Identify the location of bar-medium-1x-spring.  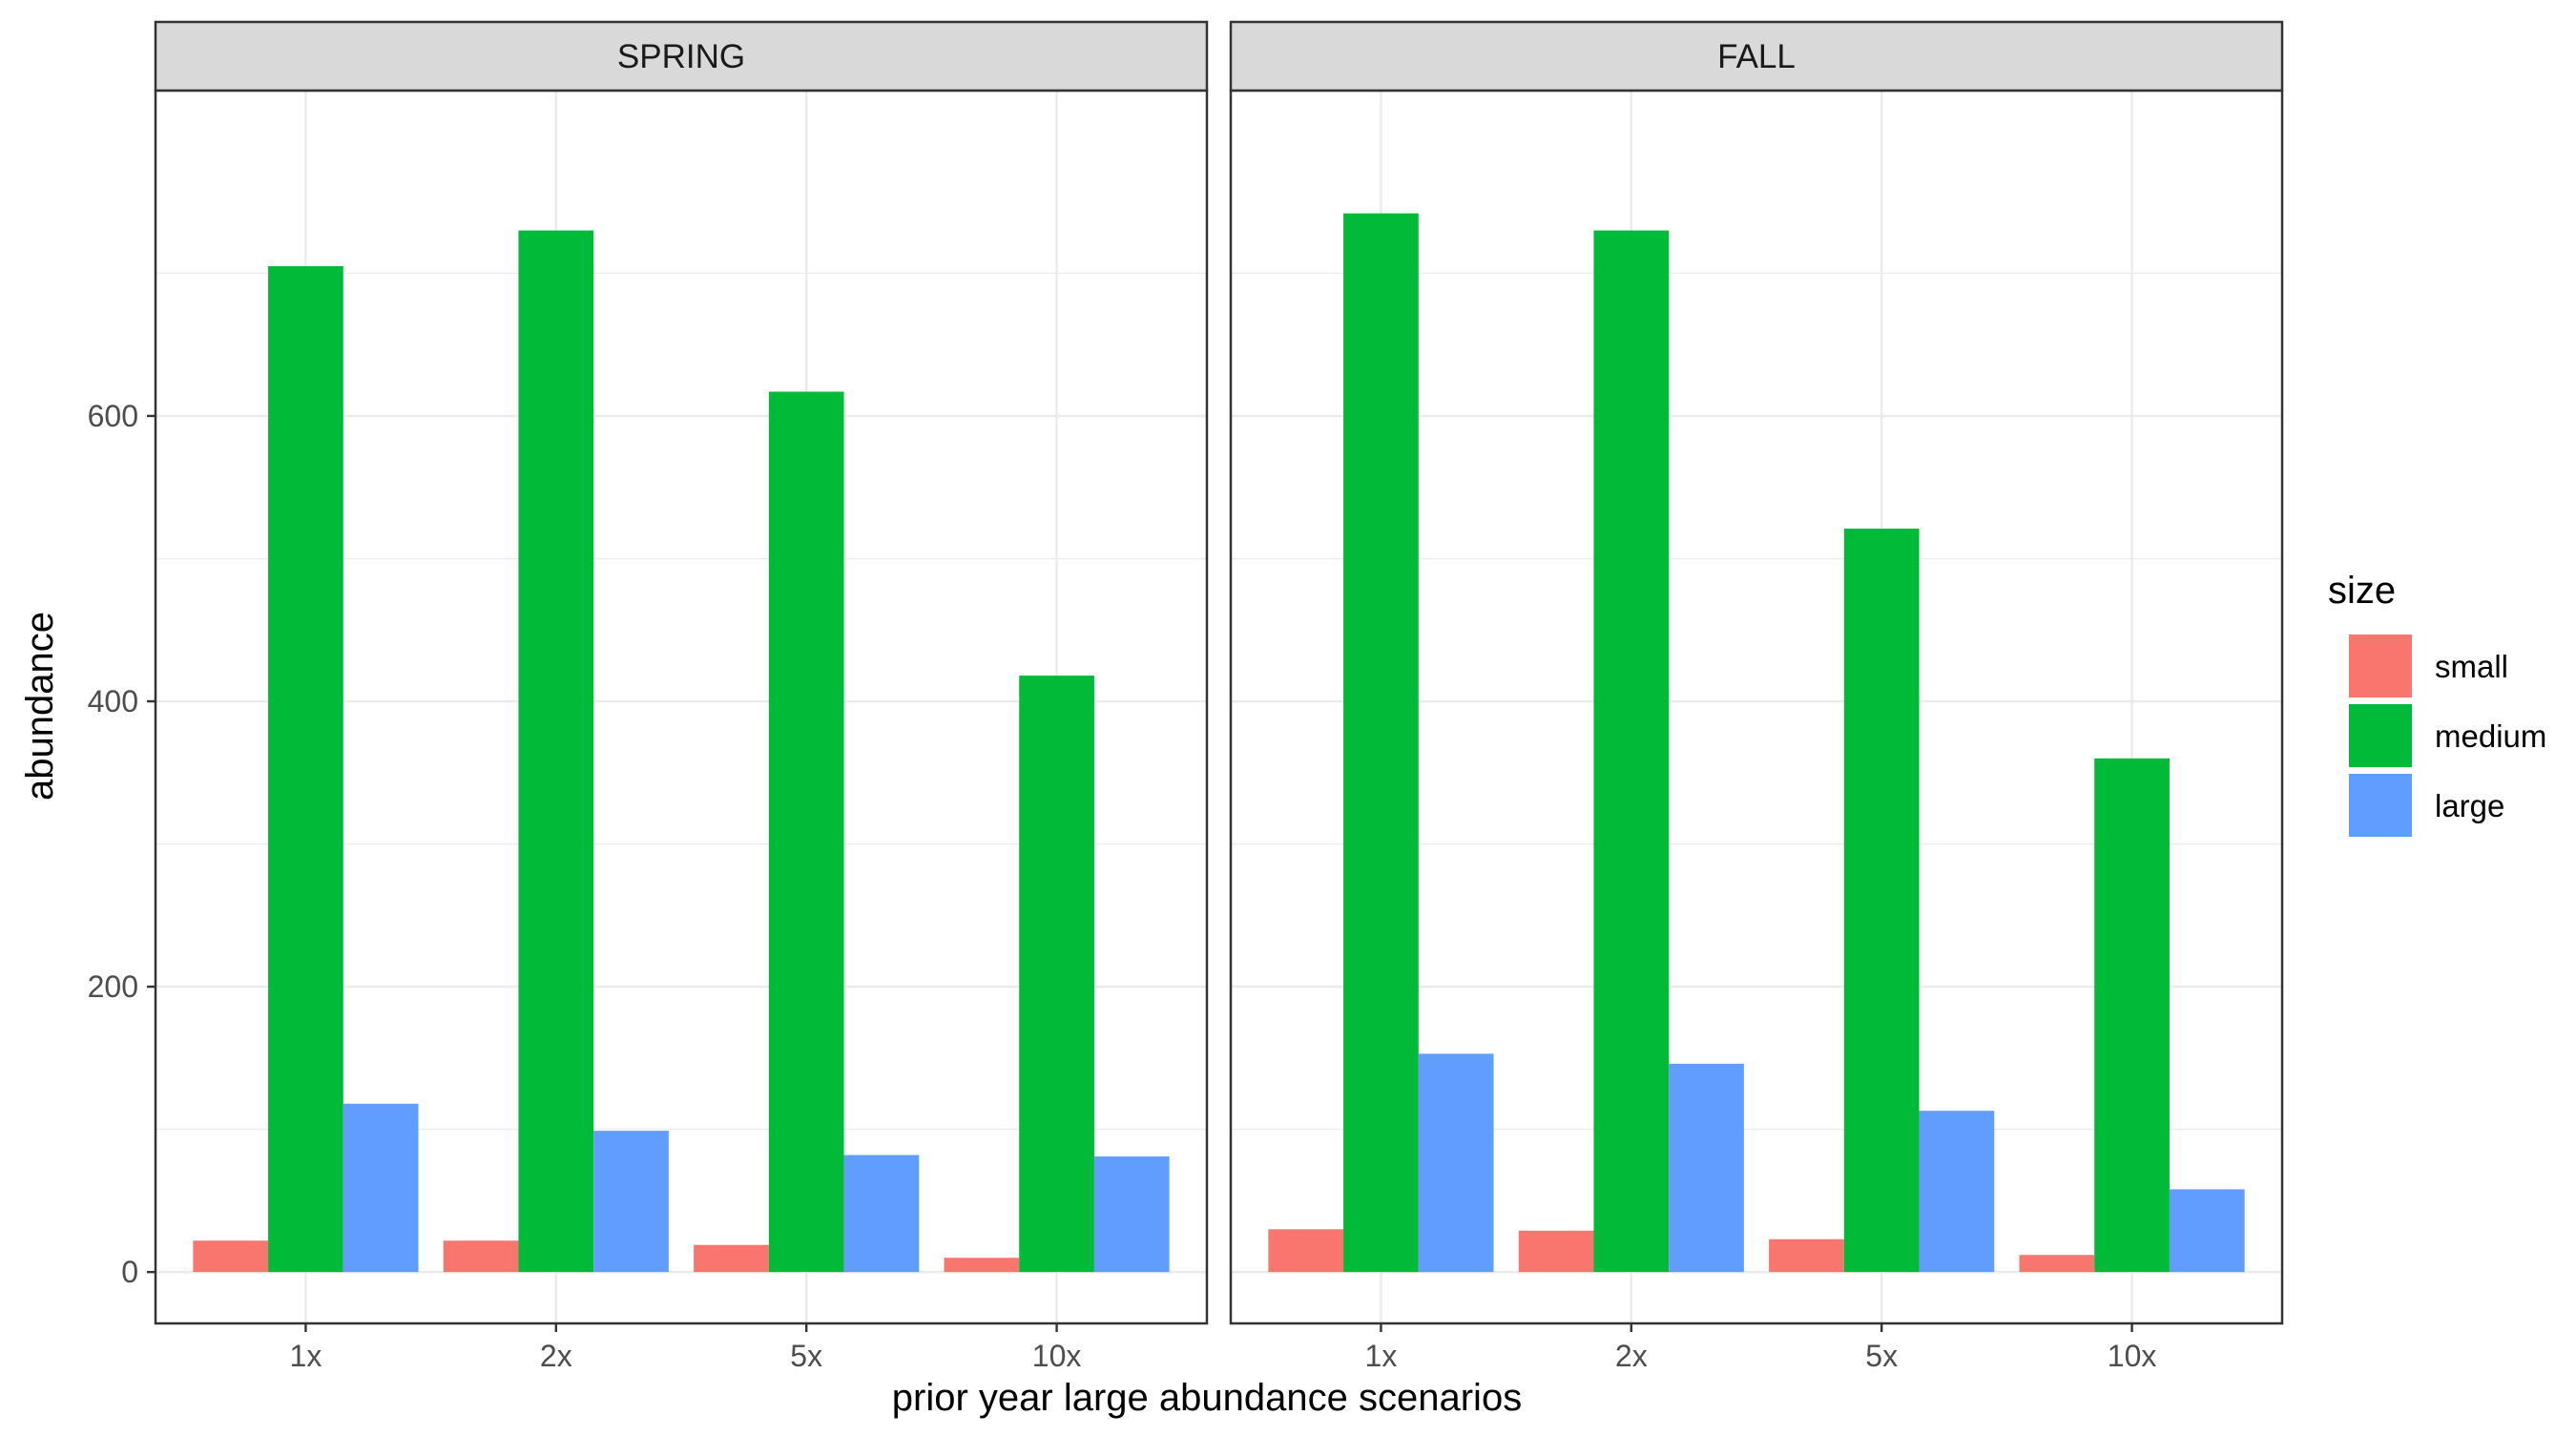
(305, 769).